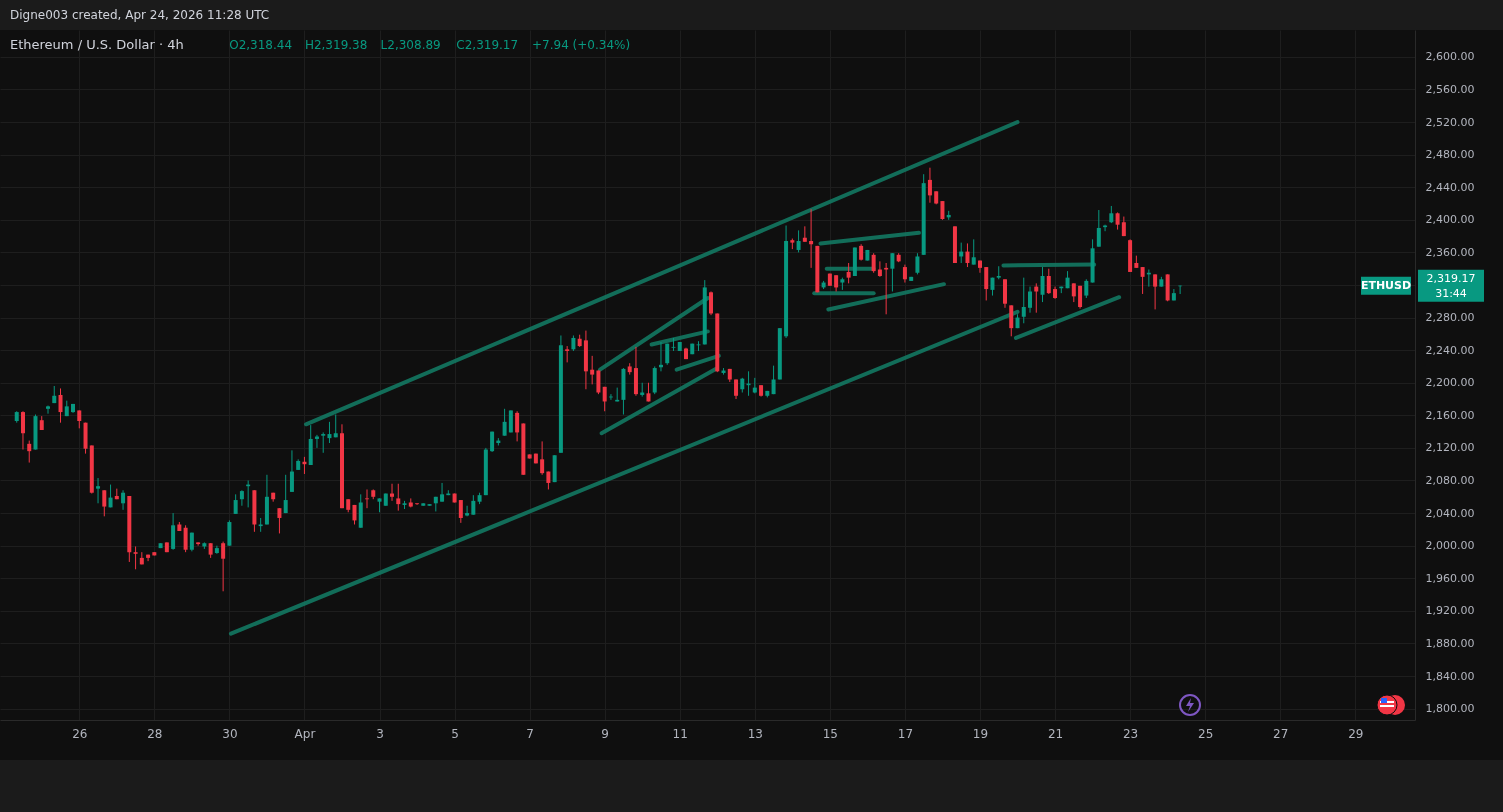  I want to click on y-tick-label: 2,040.00, so click(1450, 513).